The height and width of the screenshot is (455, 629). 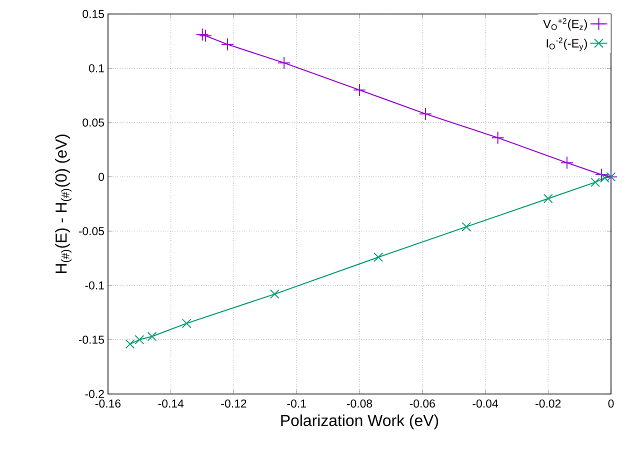 I want to click on y-axis-title: H$_{(#)}$(E) - H$_{(#)}$(0) (eV), so click(x=63, y=204).